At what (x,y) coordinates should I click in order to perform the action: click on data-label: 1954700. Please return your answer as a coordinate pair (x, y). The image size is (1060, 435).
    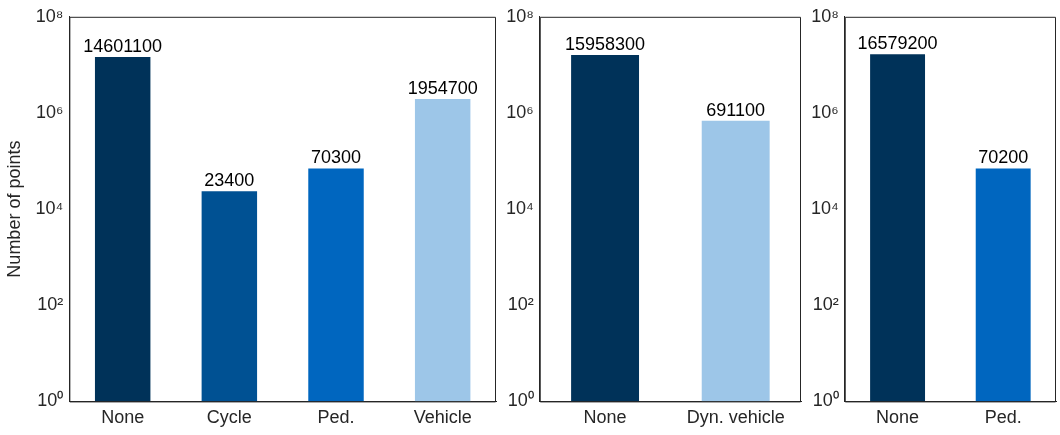
    Looking at the image, I should click on (442, 87).